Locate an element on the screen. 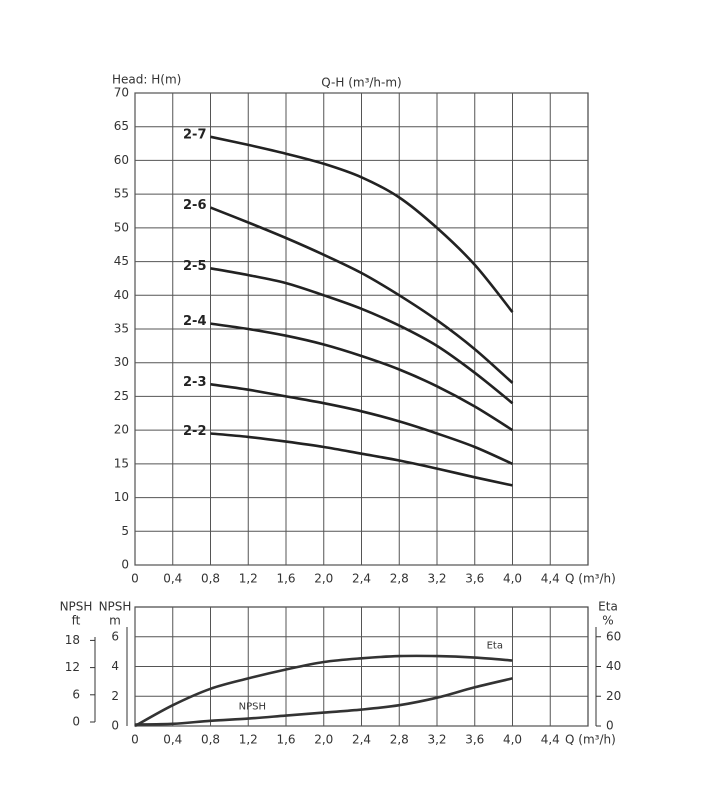 The width and height of the screenshot is (703, 796). y-tick-label: 2 is located at coordinates (115, 696).